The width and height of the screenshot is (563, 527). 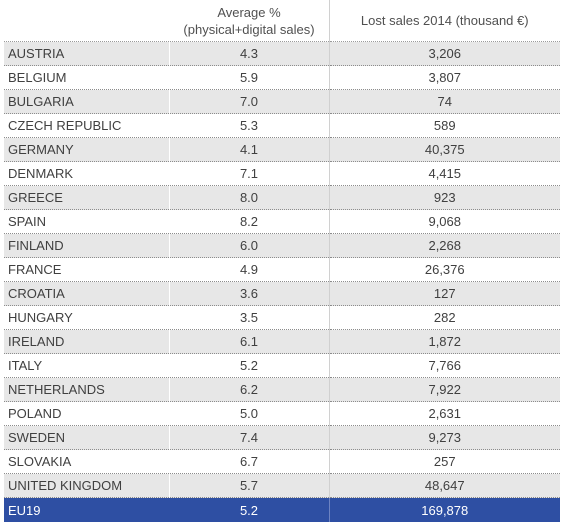 What do you see at coordinates (444, 365) in the screenshot?
I see `lost-sales-cell: 7,766` at bounding box center [444, 365].